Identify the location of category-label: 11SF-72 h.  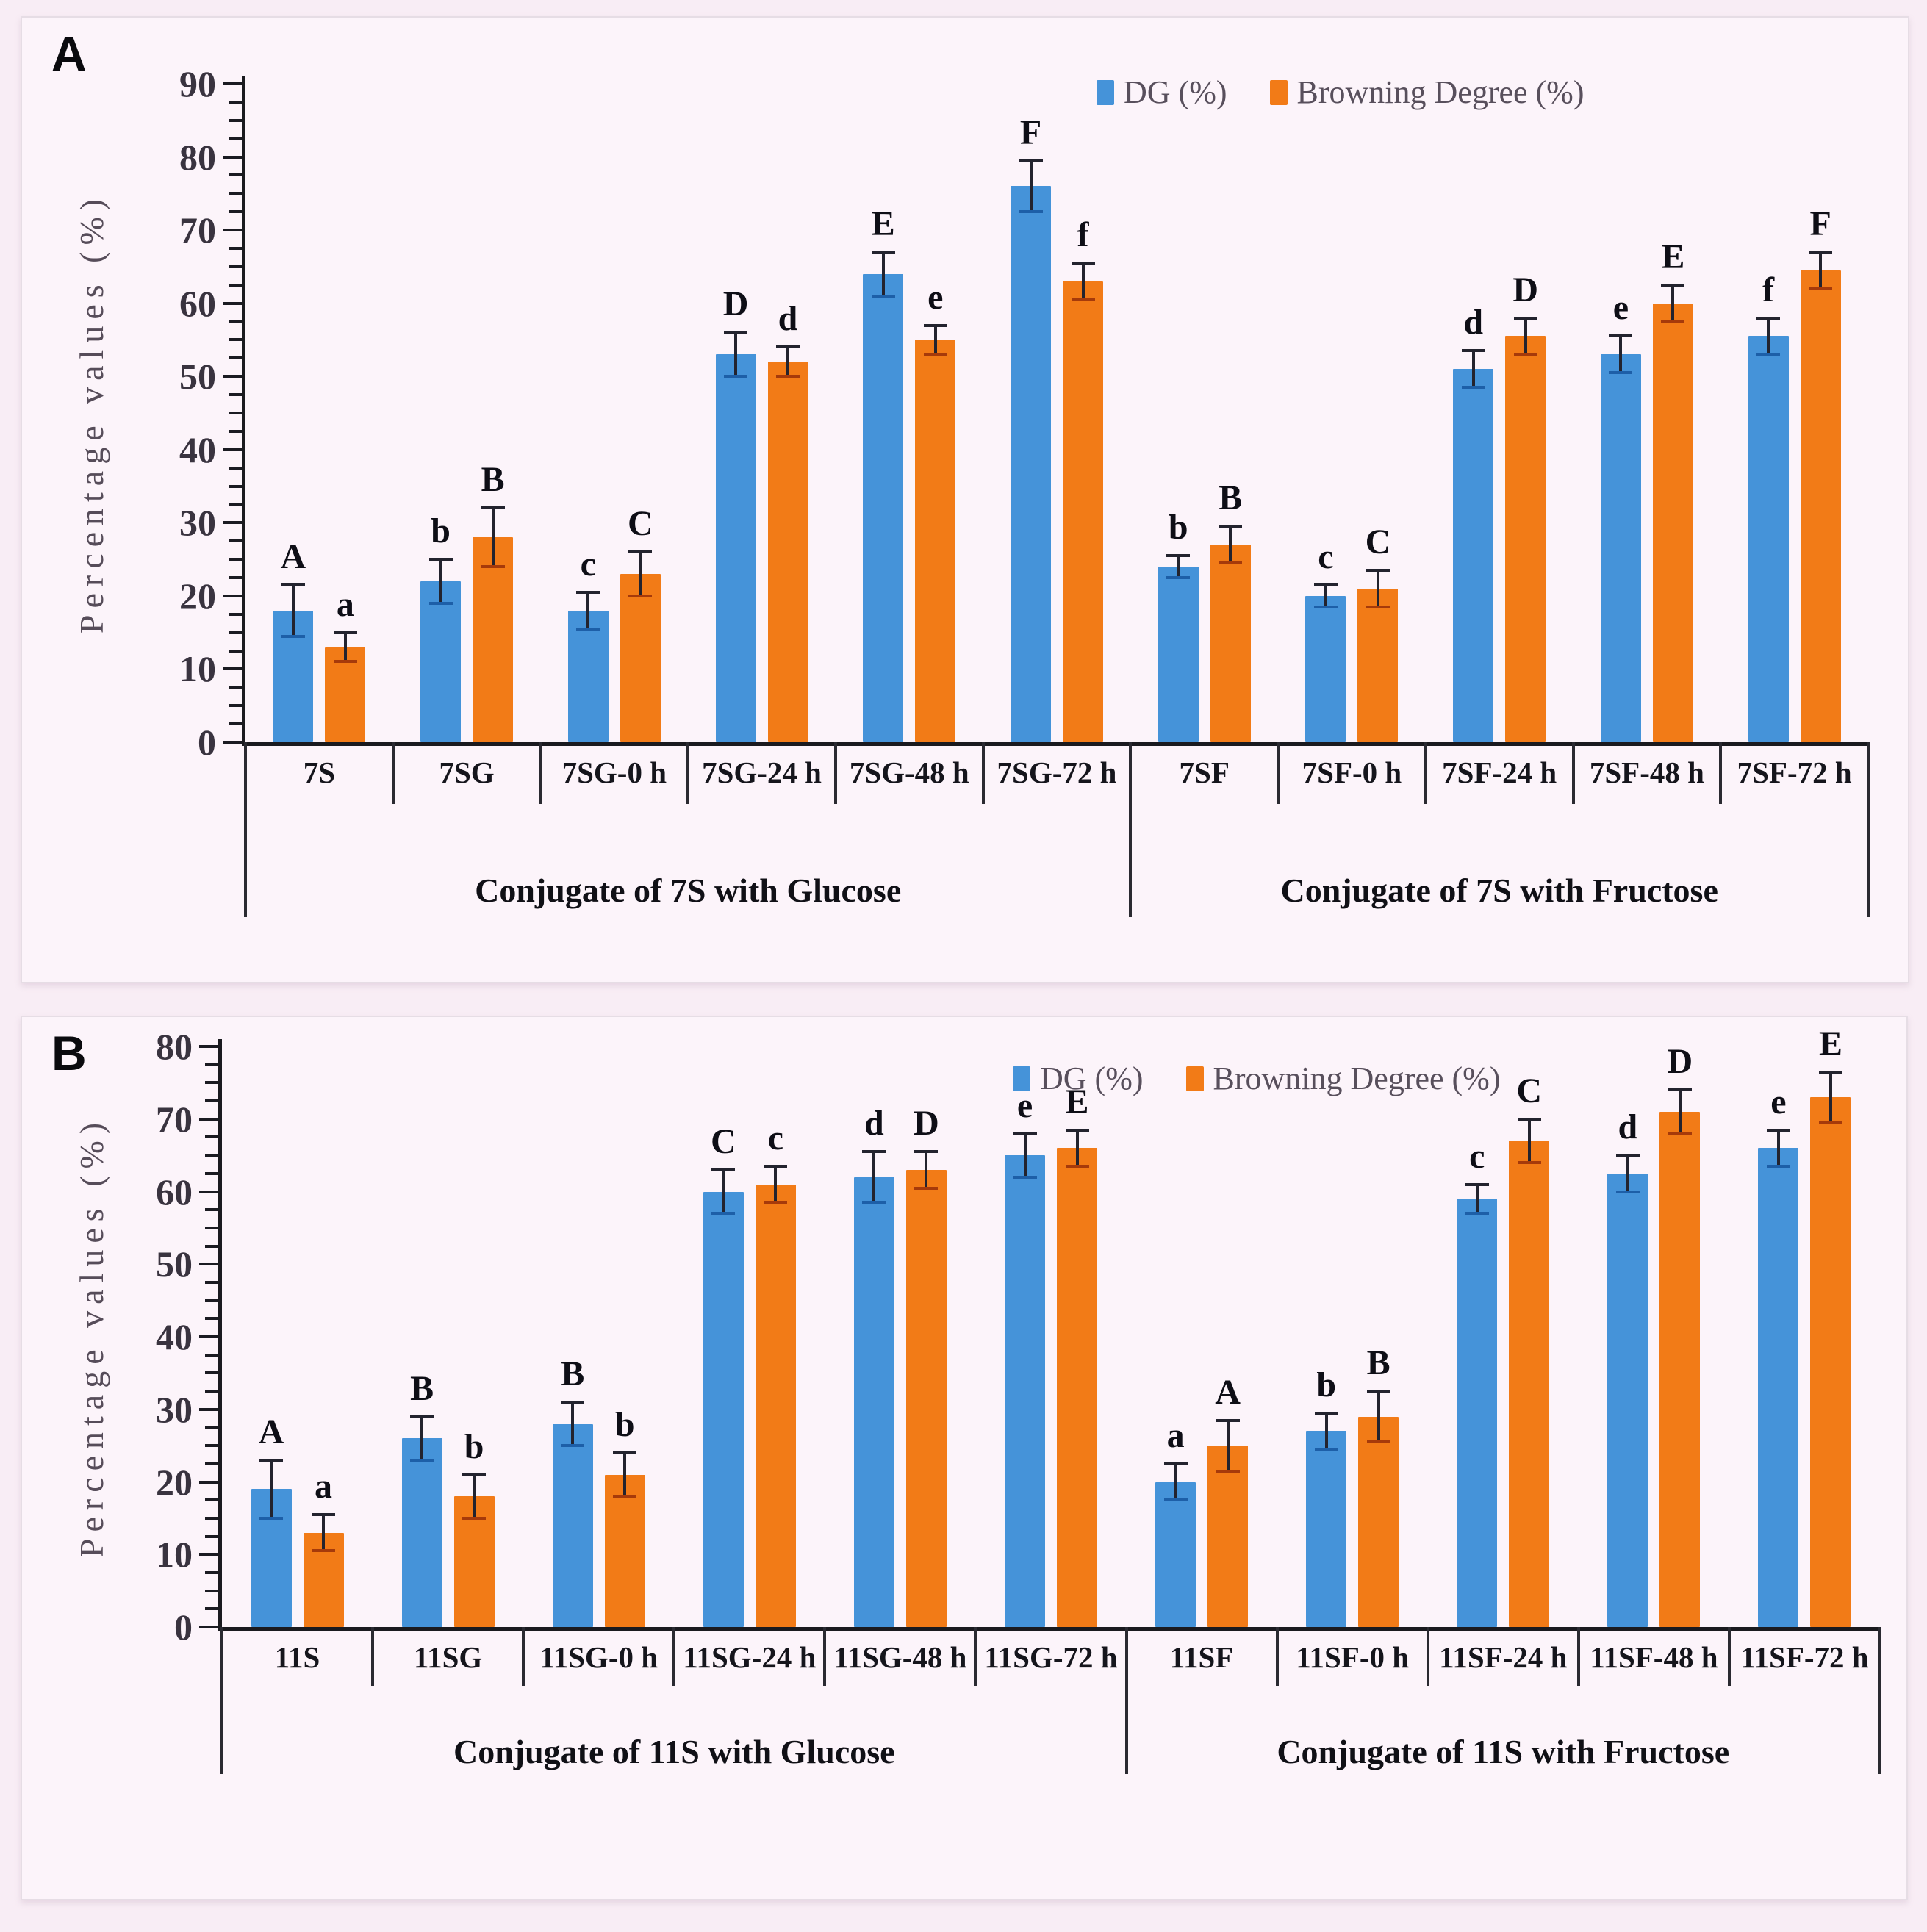
(1804, 1657).